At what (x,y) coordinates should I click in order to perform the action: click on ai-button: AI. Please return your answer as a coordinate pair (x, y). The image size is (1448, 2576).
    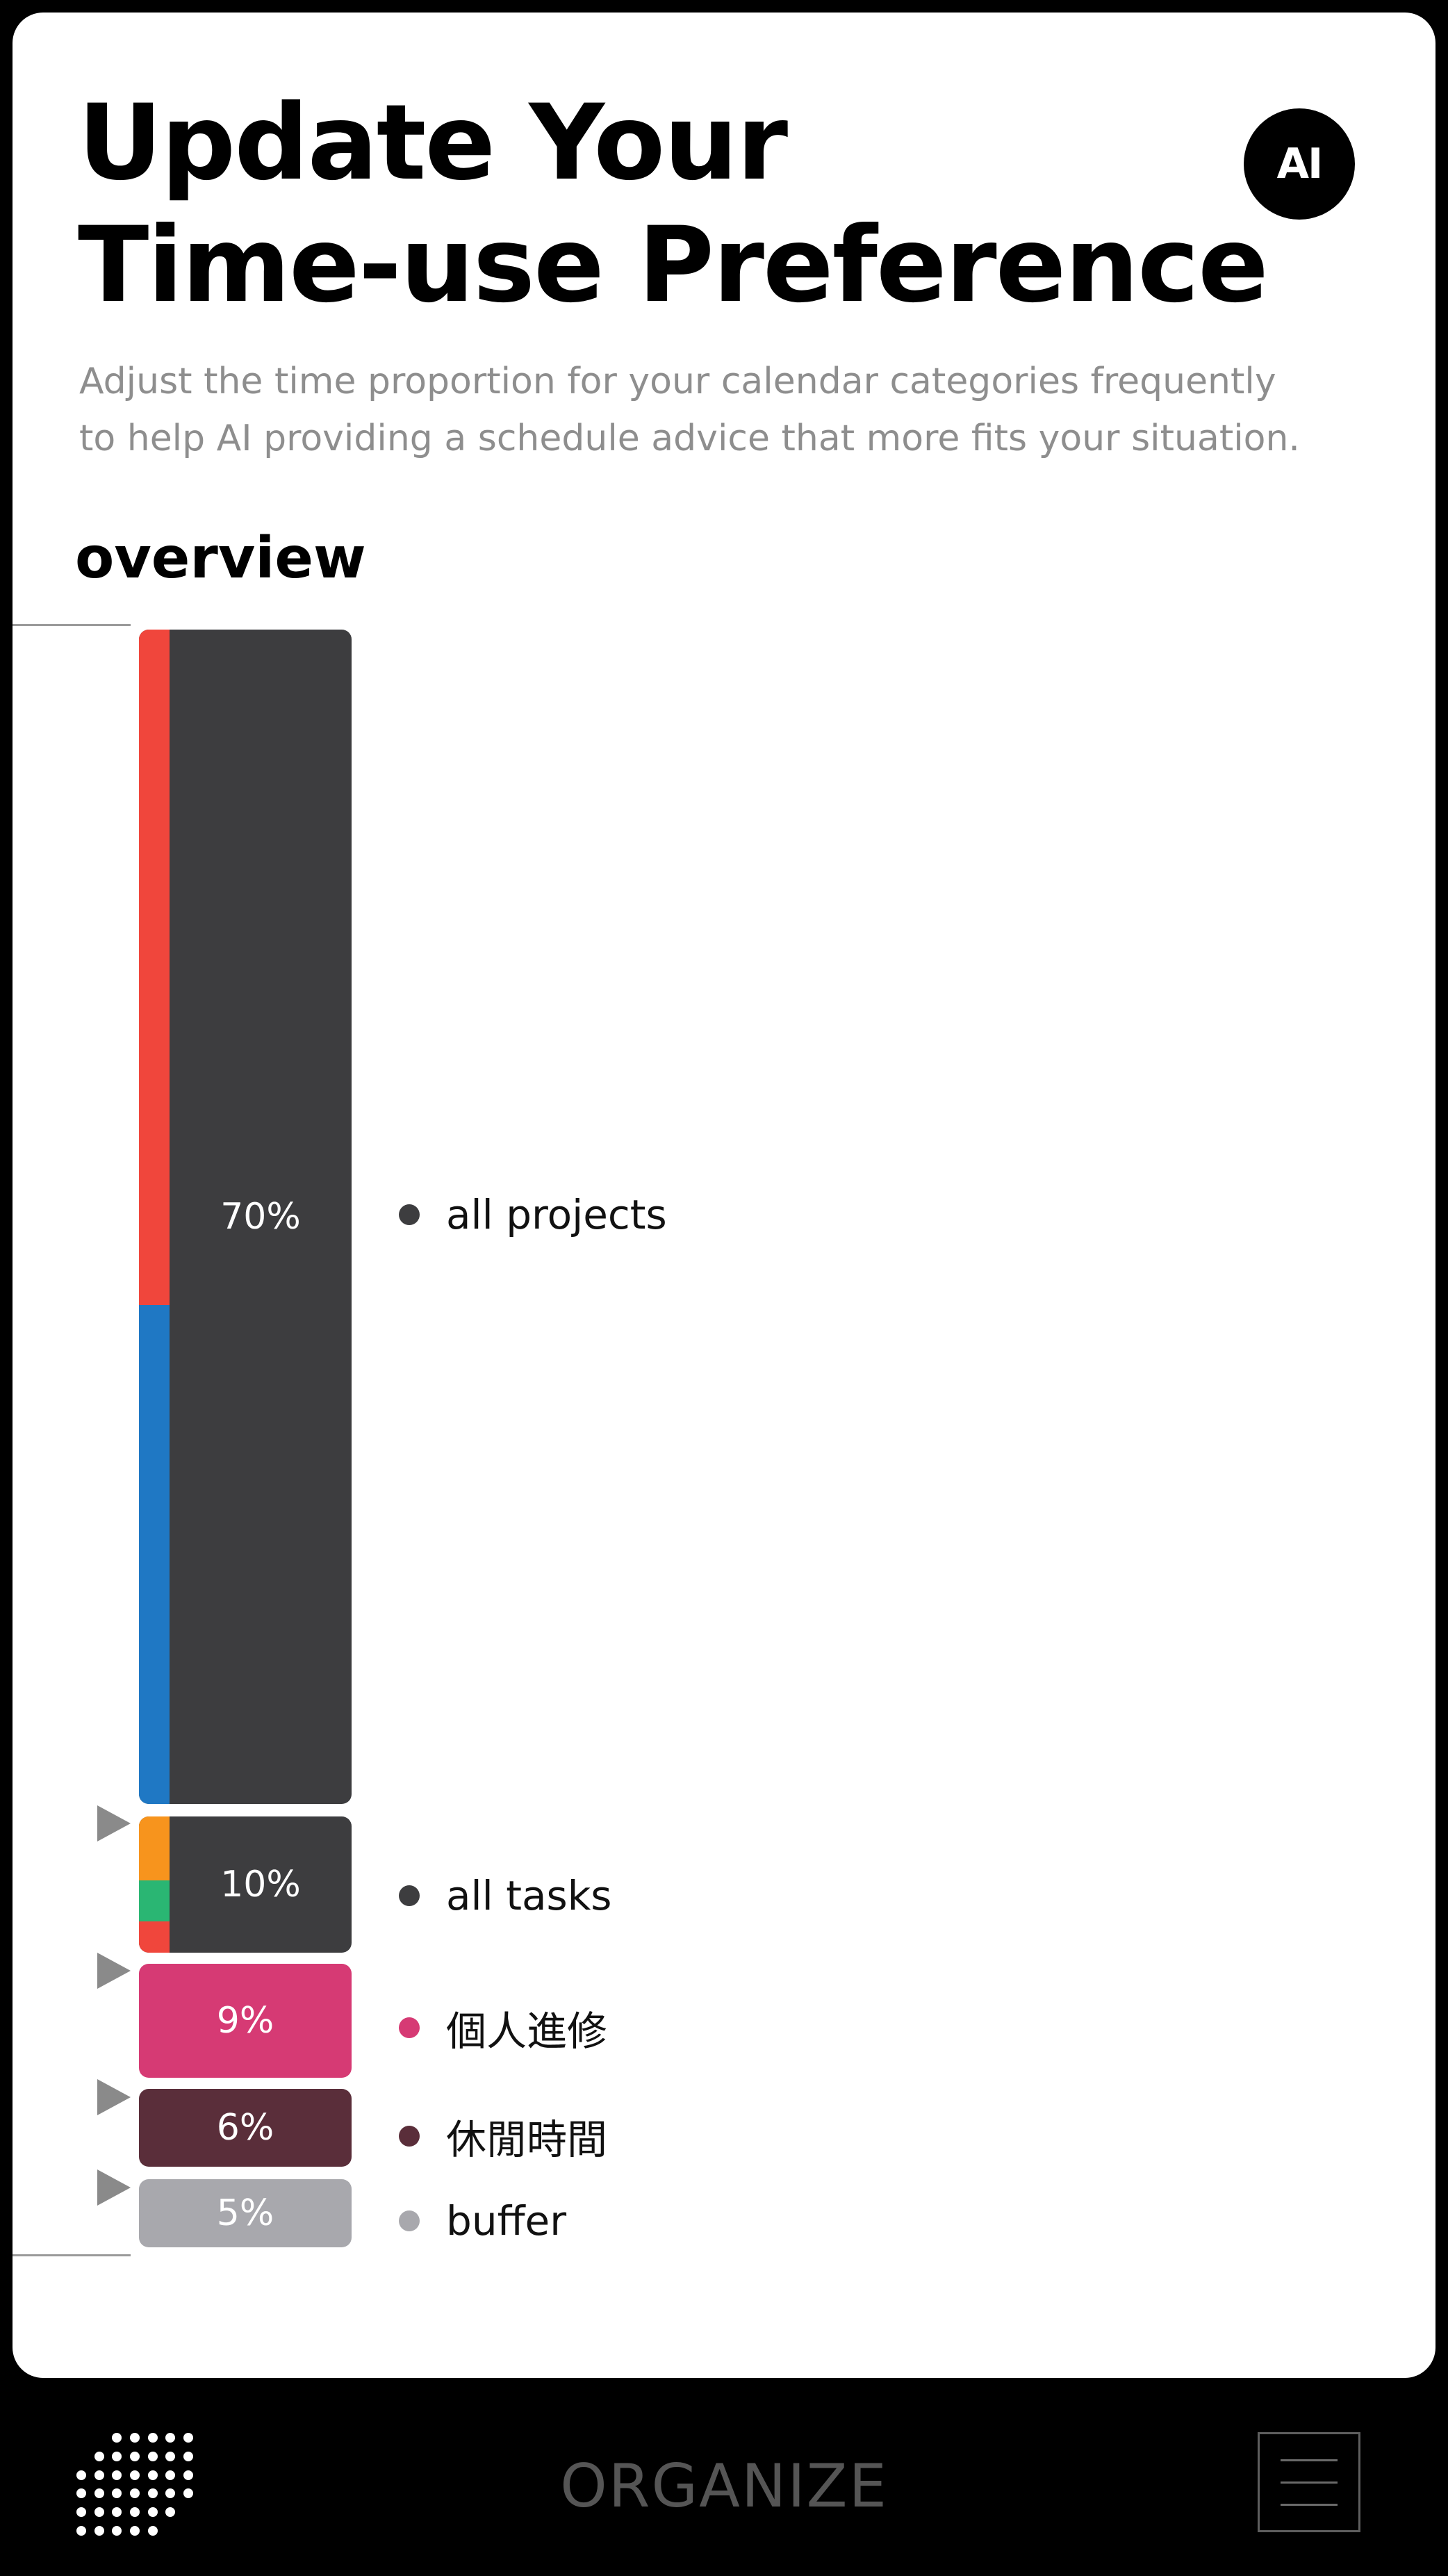
    Looking at the image, I should click on (1299, 164).